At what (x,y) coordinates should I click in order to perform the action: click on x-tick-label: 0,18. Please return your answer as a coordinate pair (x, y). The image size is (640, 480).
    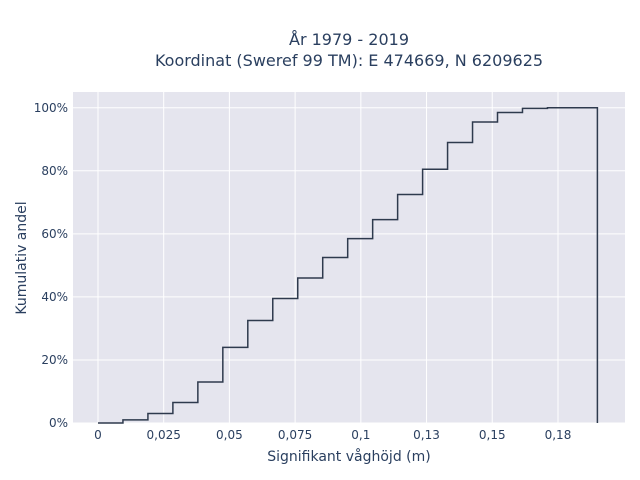
    Looking at the image, I should click on (558, 435).